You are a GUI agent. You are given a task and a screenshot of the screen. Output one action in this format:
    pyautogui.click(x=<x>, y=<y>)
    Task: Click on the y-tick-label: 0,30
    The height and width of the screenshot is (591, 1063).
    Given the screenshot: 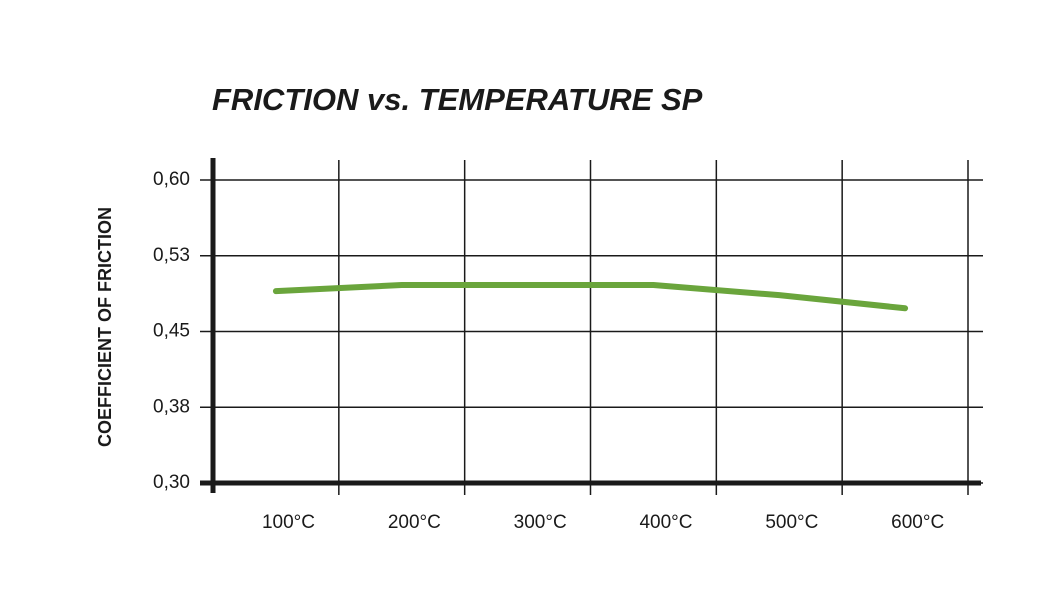 What is the action you would take?
    pyautogui.click(x=171, y=482)
    